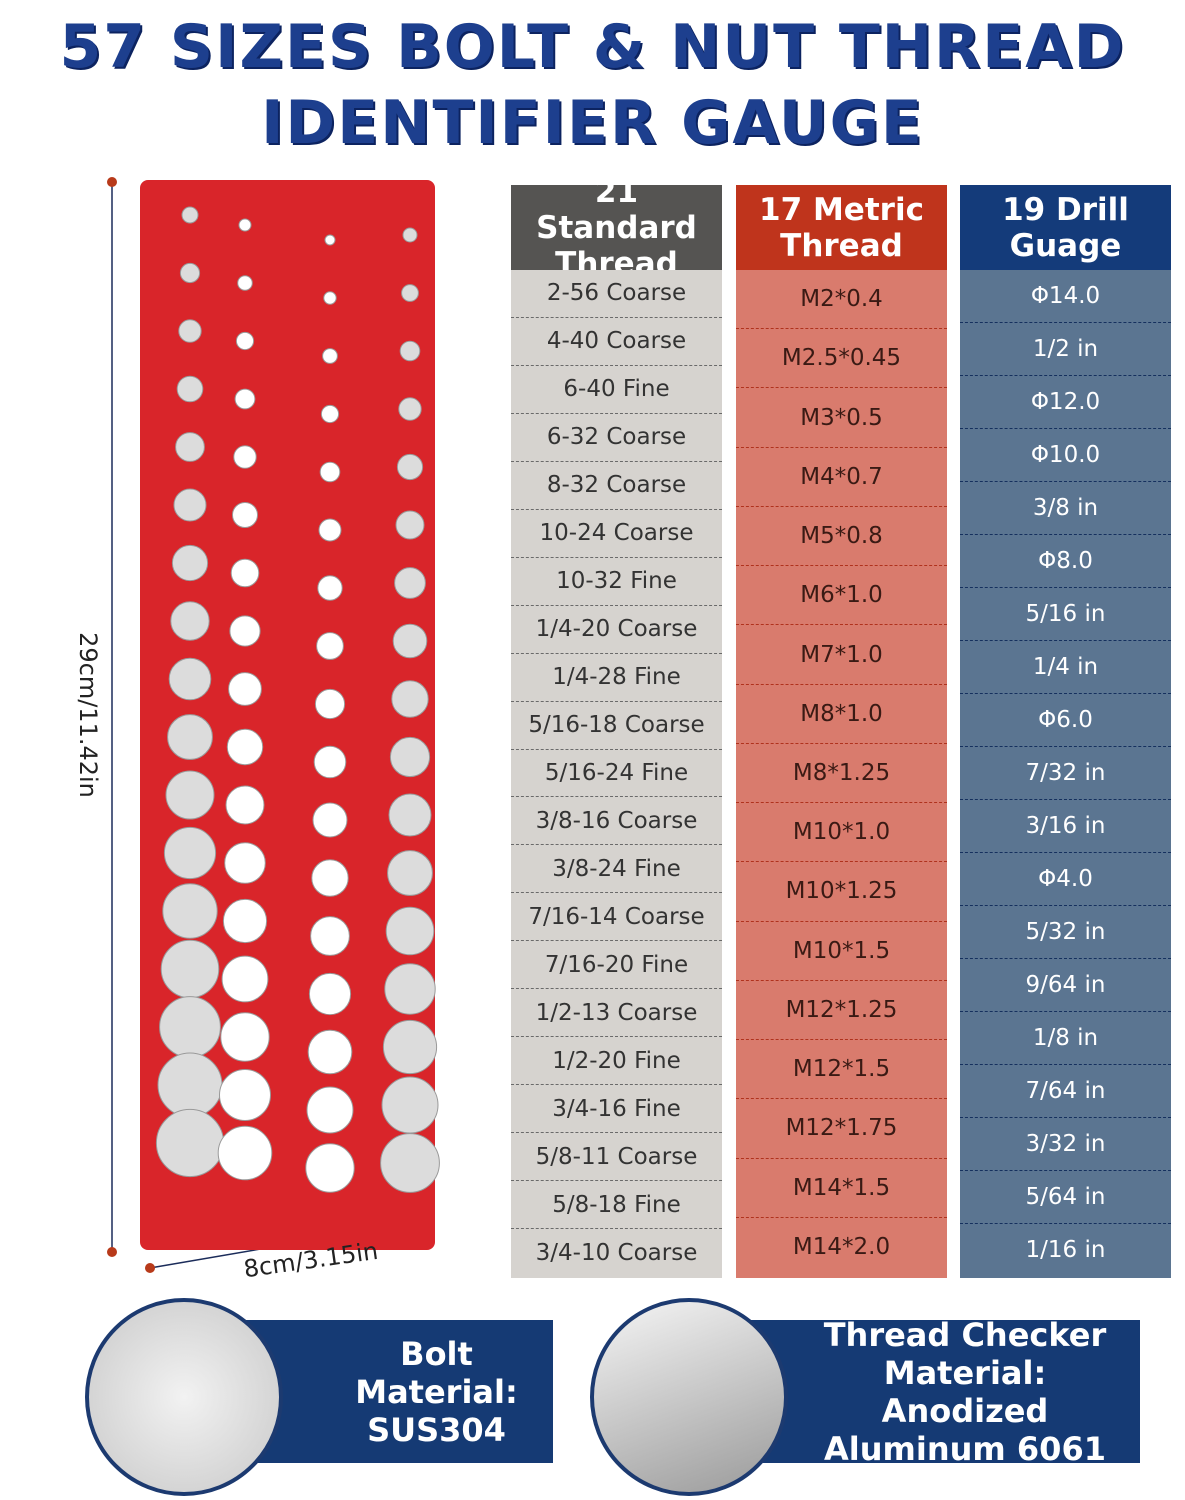 The width and height of the screenshot is (1185, 1500). I want to click on row-label: 1/4 in, so click(1065, 667).